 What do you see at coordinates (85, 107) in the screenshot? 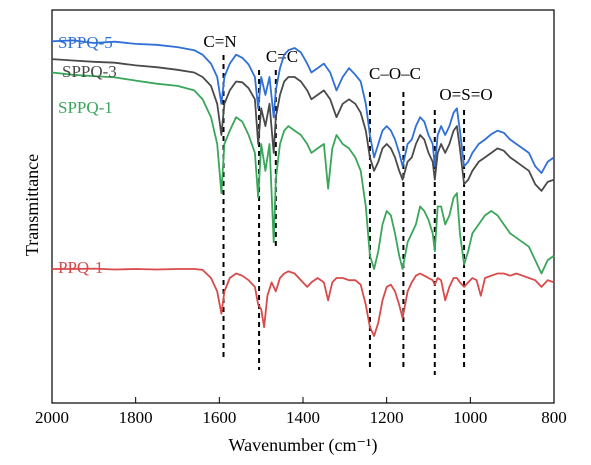
I see `series-label-sppq-1: SPPQ-1` at bounding box center [85, 107].